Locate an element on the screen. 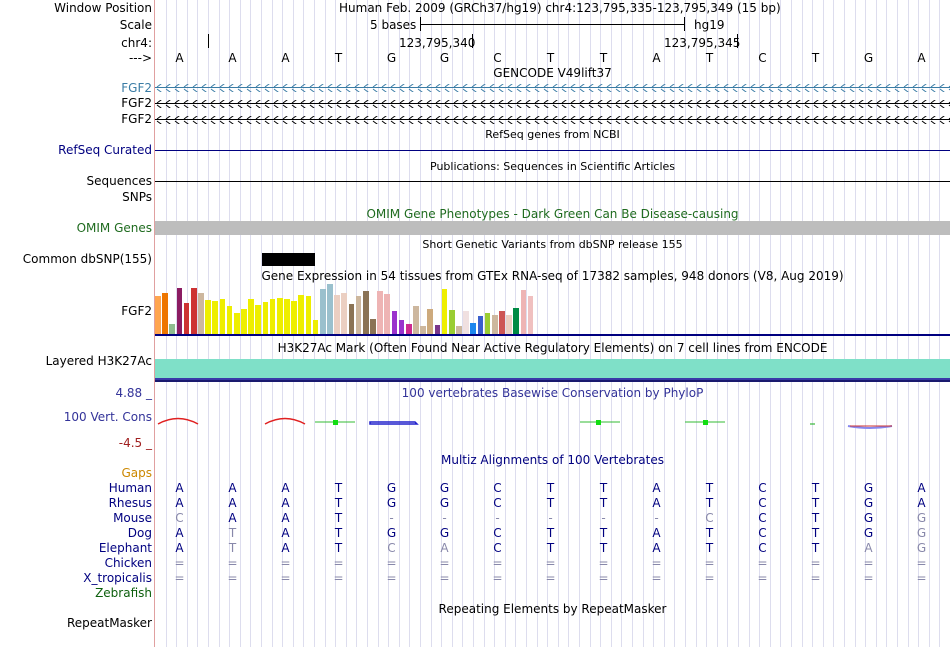  repeatmasker-track-label: RepeatMasker is located at coordinates (109, 623).